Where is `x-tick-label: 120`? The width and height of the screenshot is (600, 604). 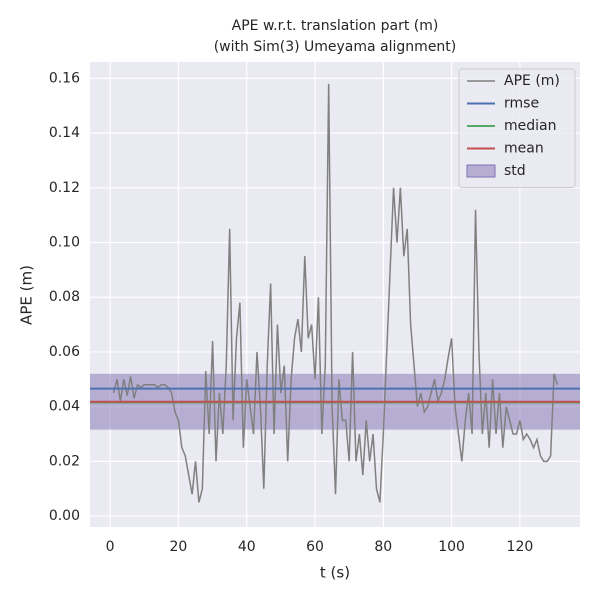
x-tick-label: 120 is located at coordinates (520, 547).